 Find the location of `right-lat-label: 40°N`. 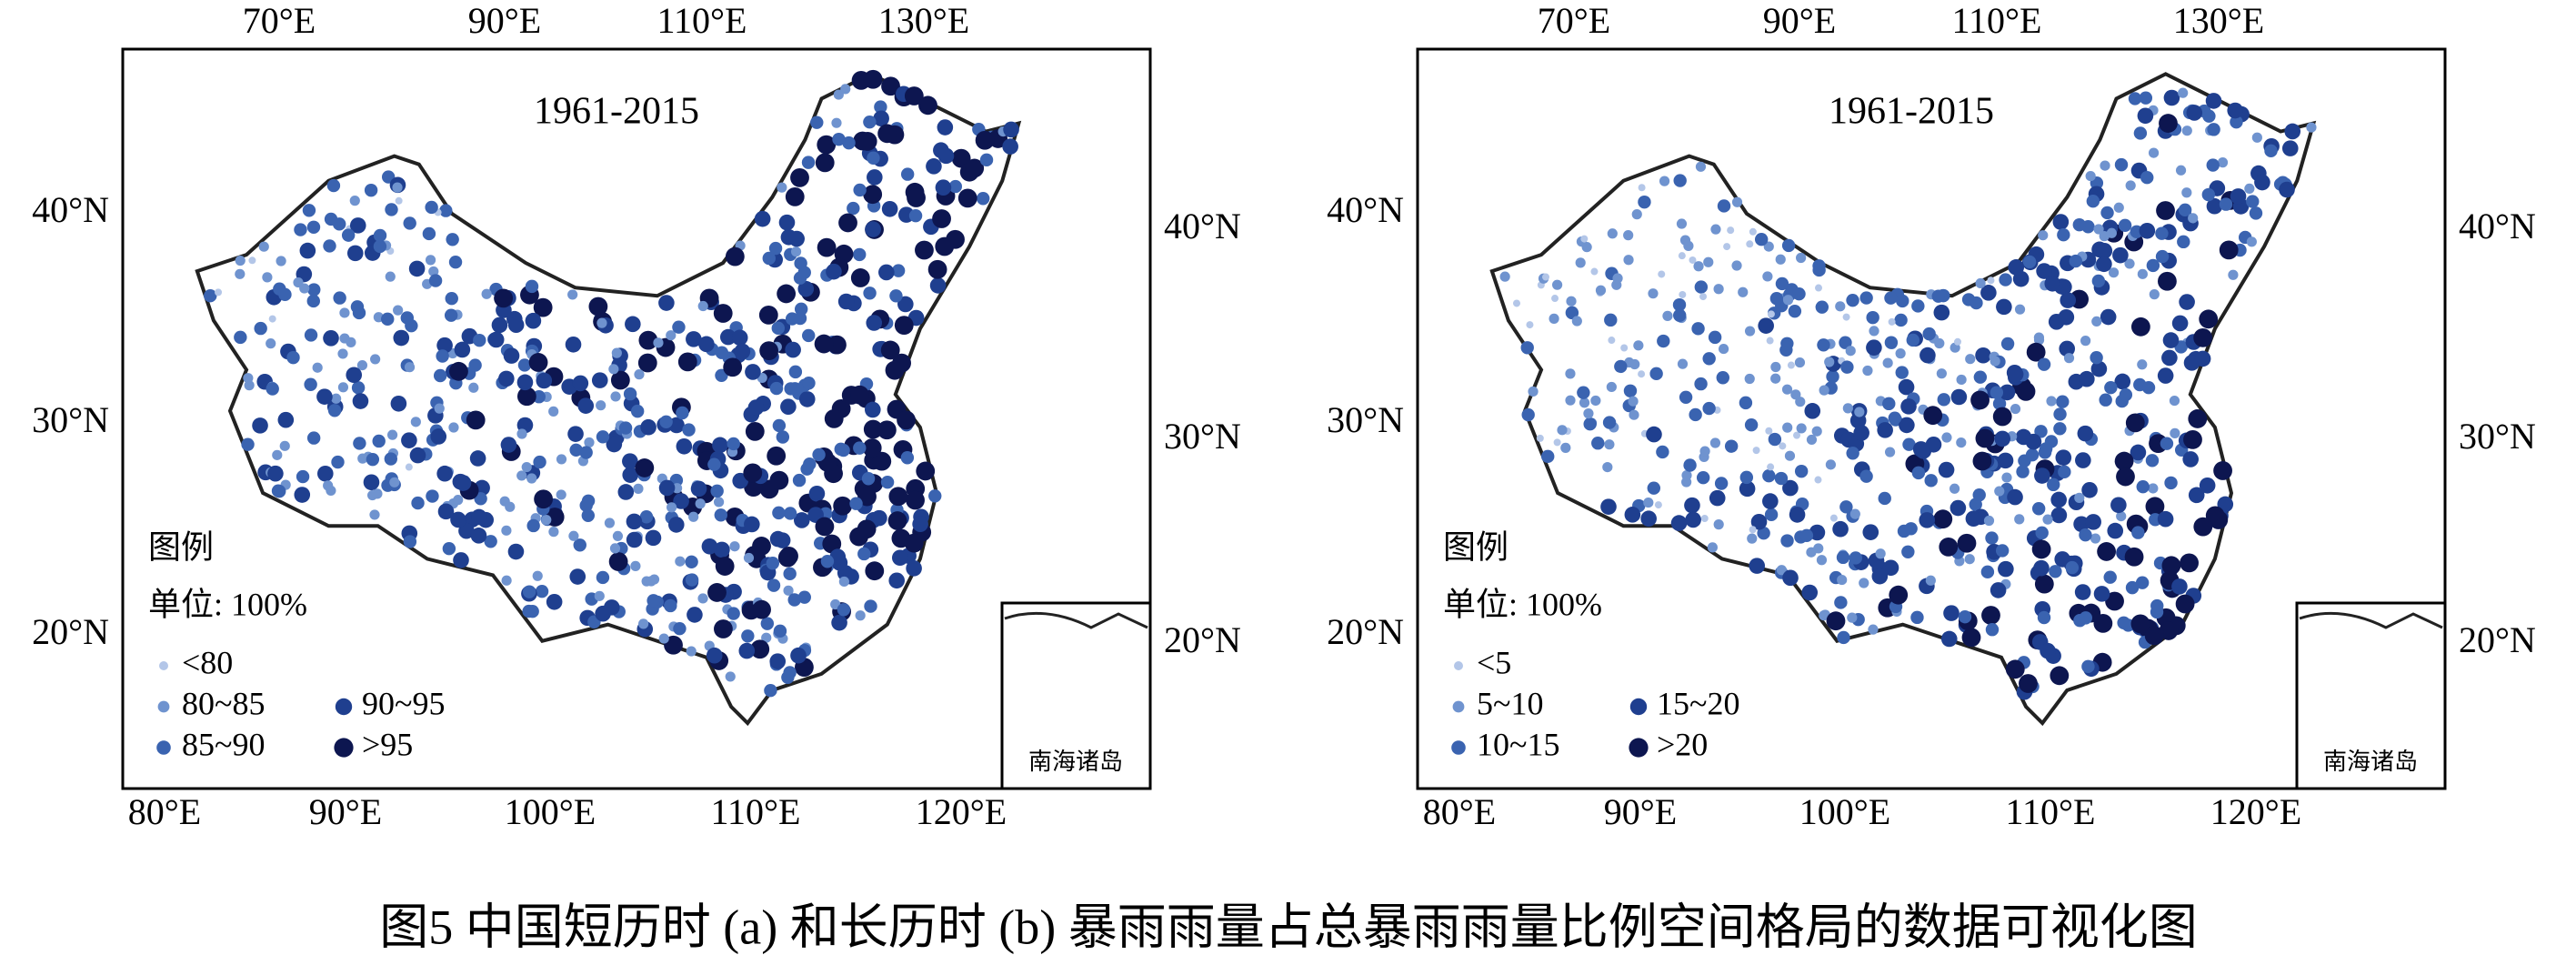

right-lat-label: 40°N is located at coordinates (2497, 226).